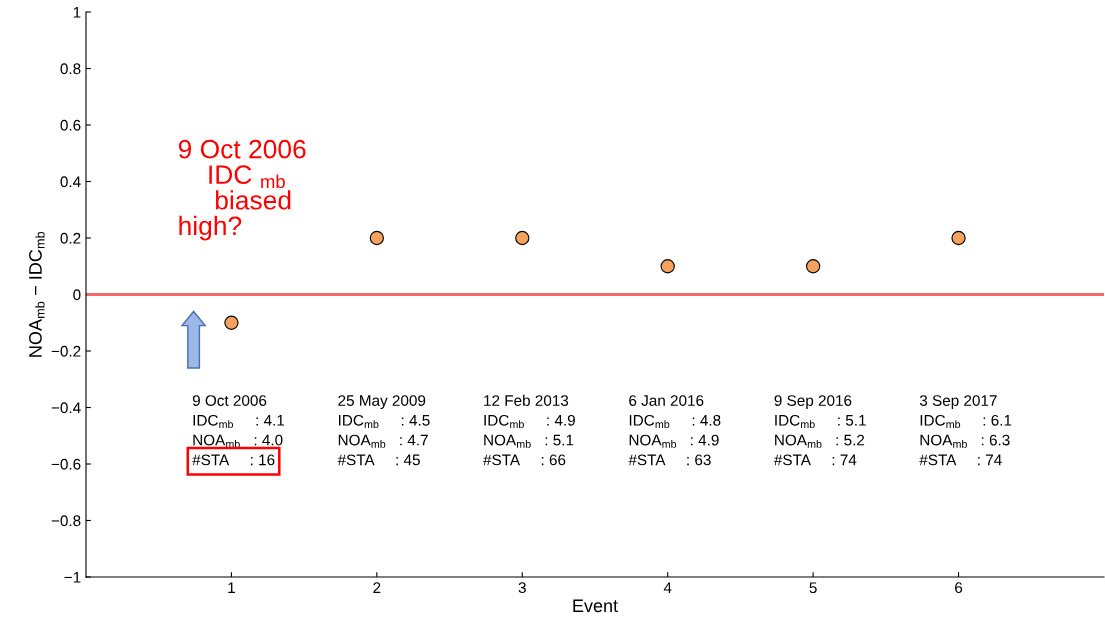 Image resolution: width=1105 pixels, height=622 pixels. Describe the element at coordinates (66, 408) in the screenshot. I see `y-tick-label: −0.4` at that location.